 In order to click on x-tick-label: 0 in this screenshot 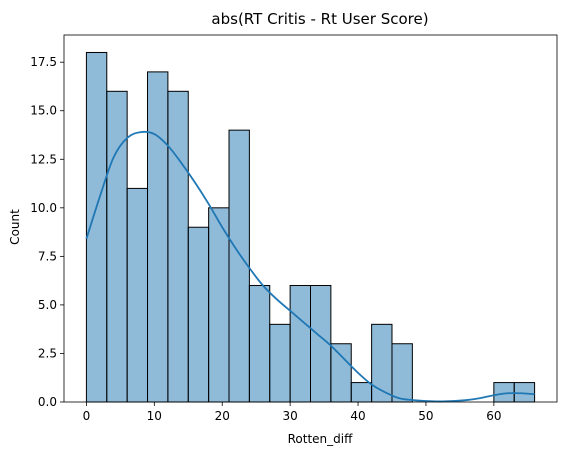, I will do `click(87, 416)`.